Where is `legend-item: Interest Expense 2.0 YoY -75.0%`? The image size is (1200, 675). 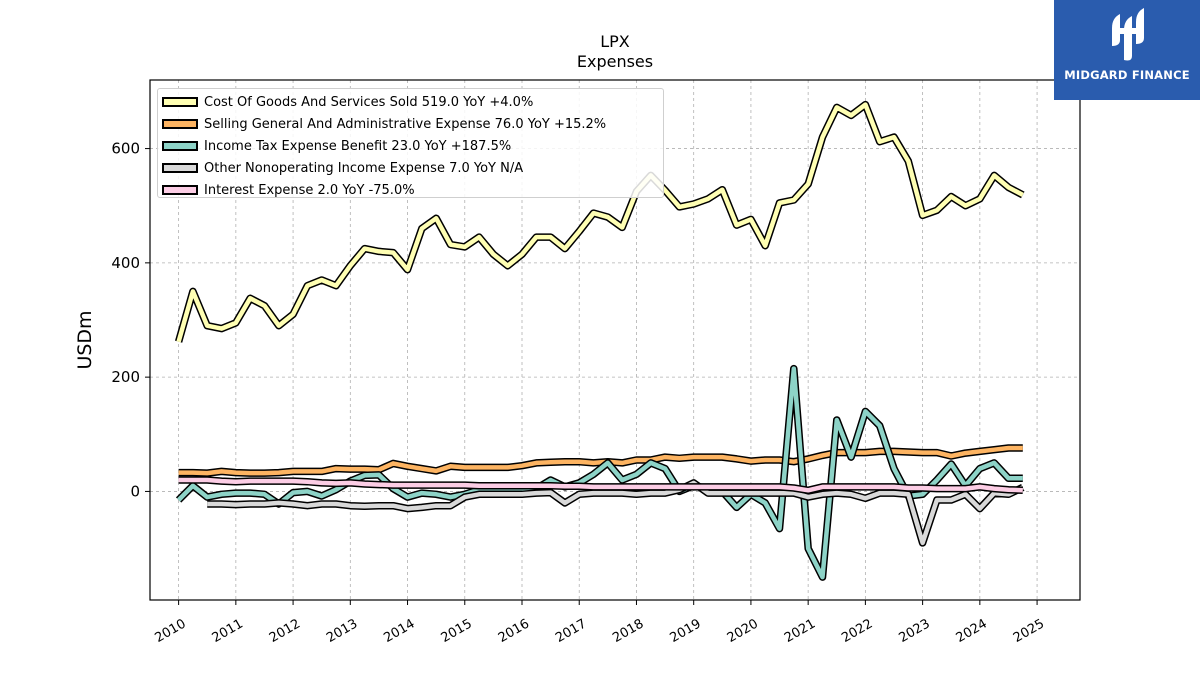 legend-item: Interest Expense 2.0 YoY -75.0% is located at coordinates (412, 190).